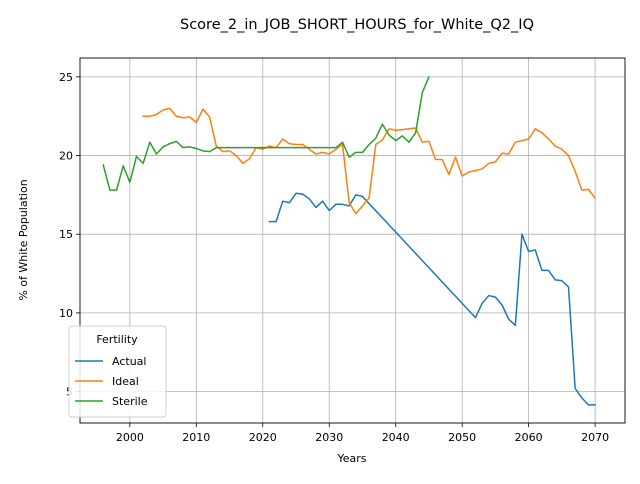 The image size is (640, 484). Describe the element at coordinates (129, 361) in the screenshot. I see `legend-label-actual: Actual` at that location.